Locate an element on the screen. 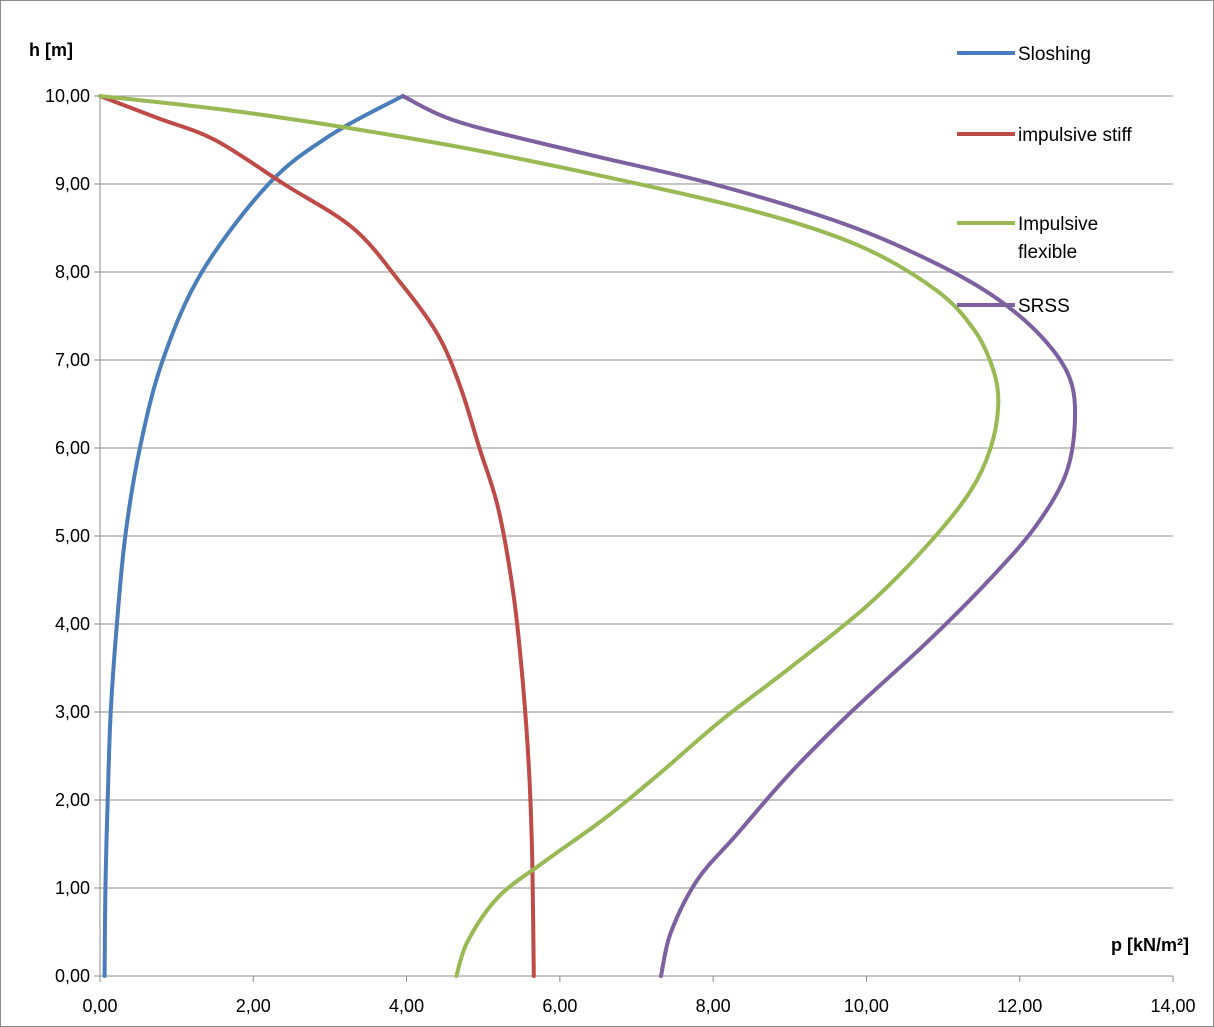  y-tick-label: 3,00 is located at coordinates (72, 712).